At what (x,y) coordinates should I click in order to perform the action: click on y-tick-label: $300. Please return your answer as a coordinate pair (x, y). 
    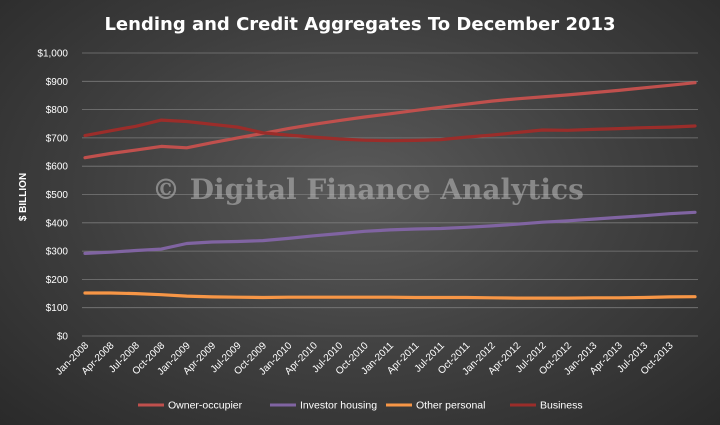
    Looking at the image, I should click on (57, 252).